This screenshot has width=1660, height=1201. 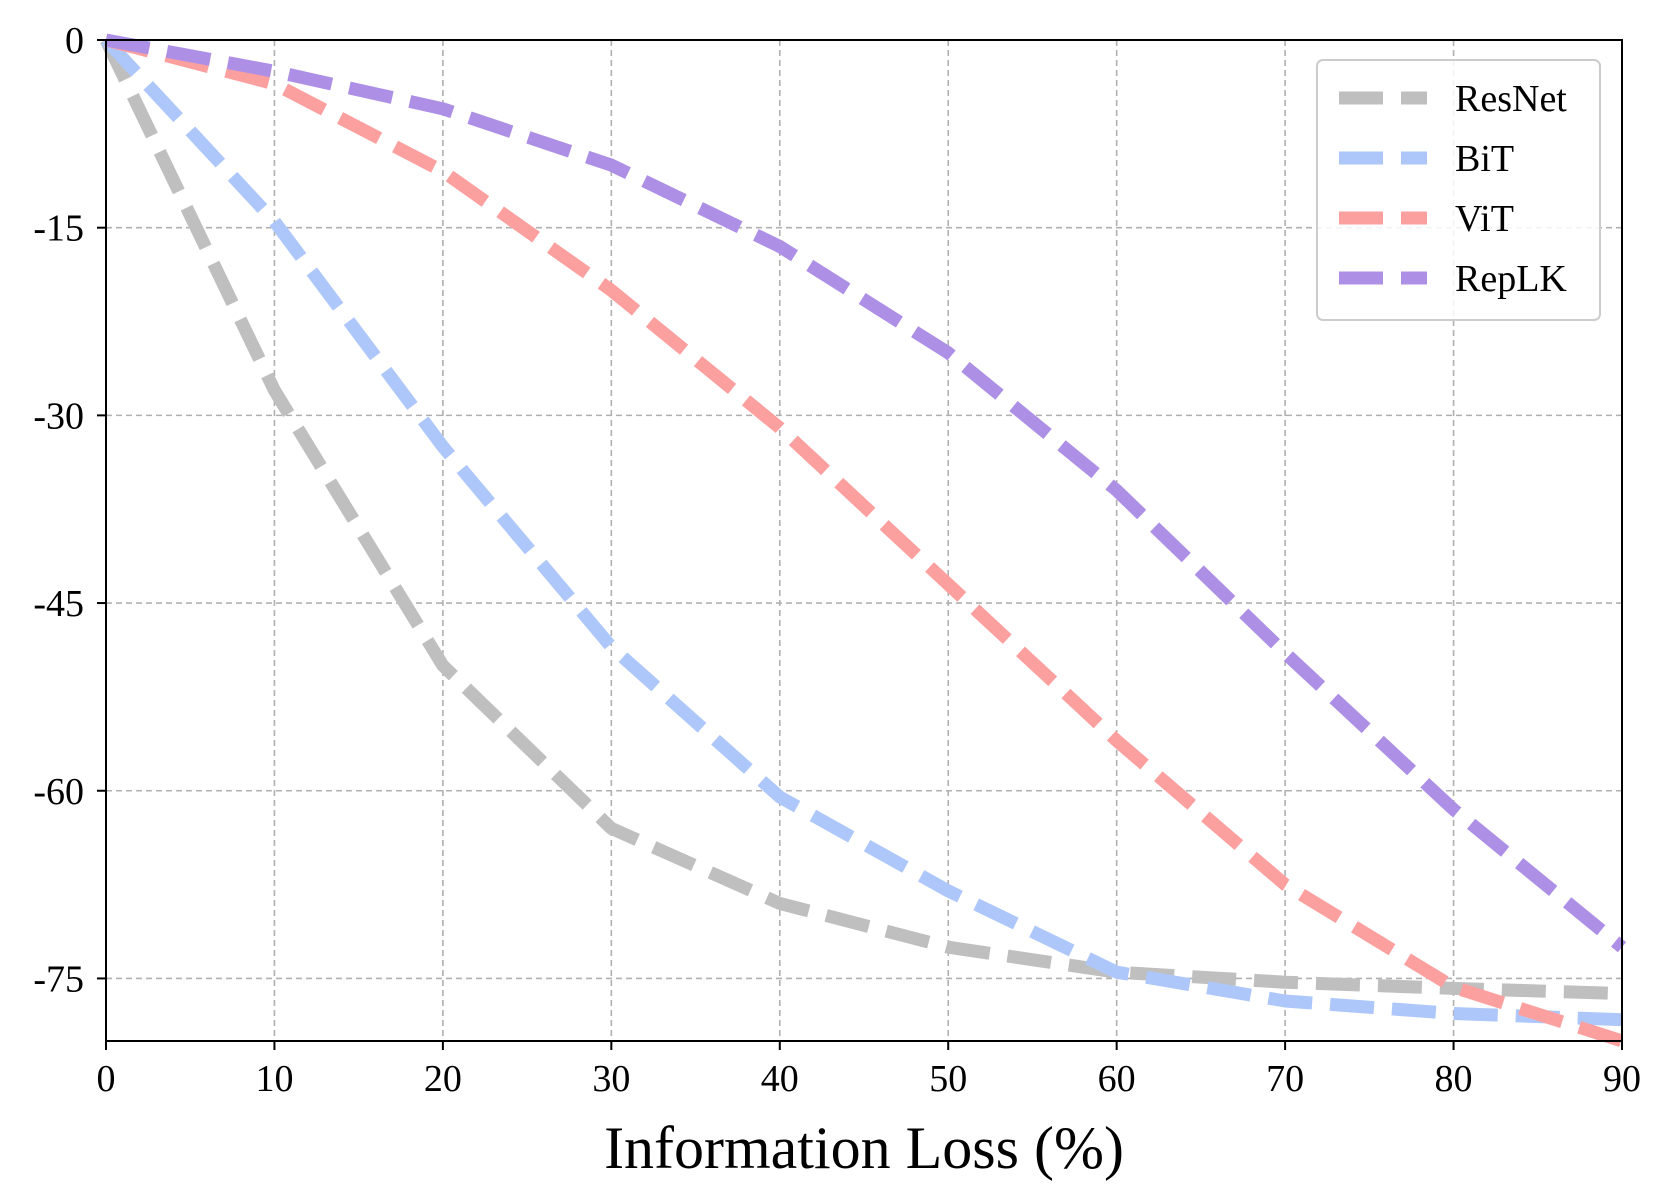 What do you see at coordinates (1622, 1079) in the screenshot?
I see `x-tick-label: 90` at bounding box center [1622, 1079].